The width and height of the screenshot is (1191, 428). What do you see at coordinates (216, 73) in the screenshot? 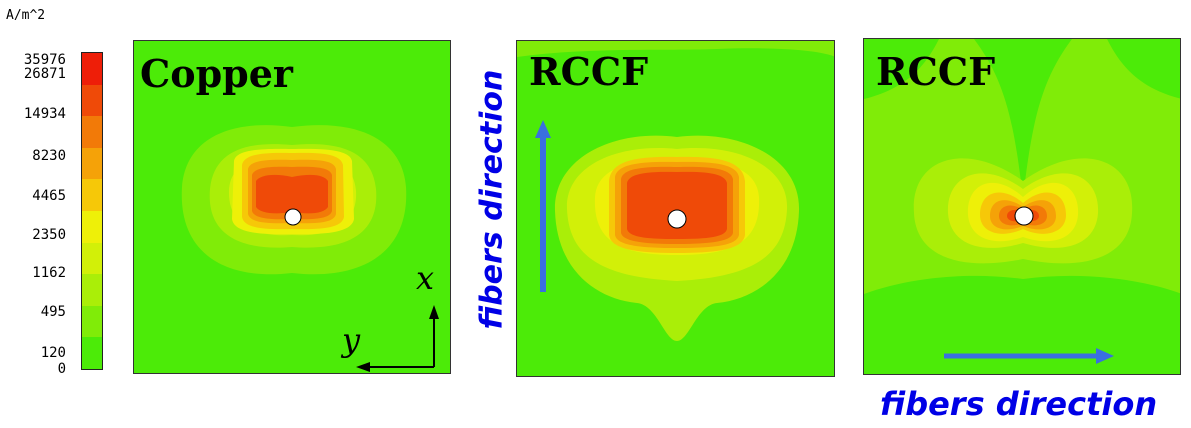
I see `panel-title: Copper` at bounding box center [216, 73].